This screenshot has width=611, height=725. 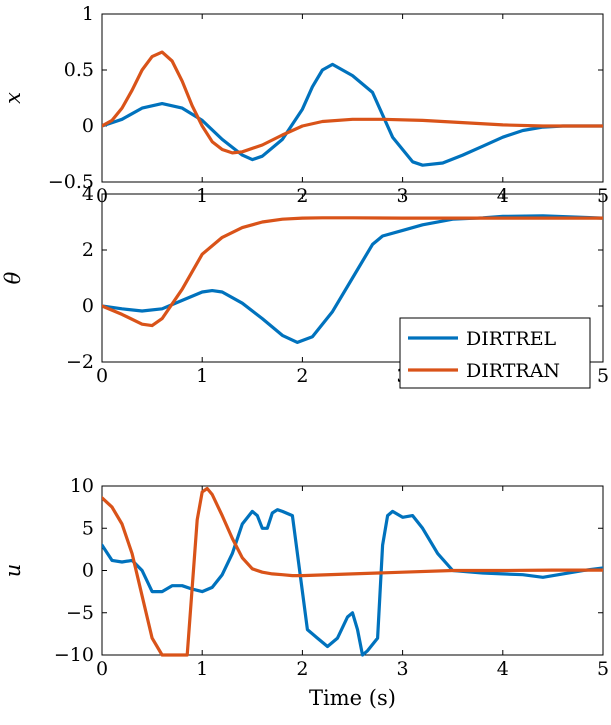 I want to click on y-tick-label: 10, so click(x=82, y=486).